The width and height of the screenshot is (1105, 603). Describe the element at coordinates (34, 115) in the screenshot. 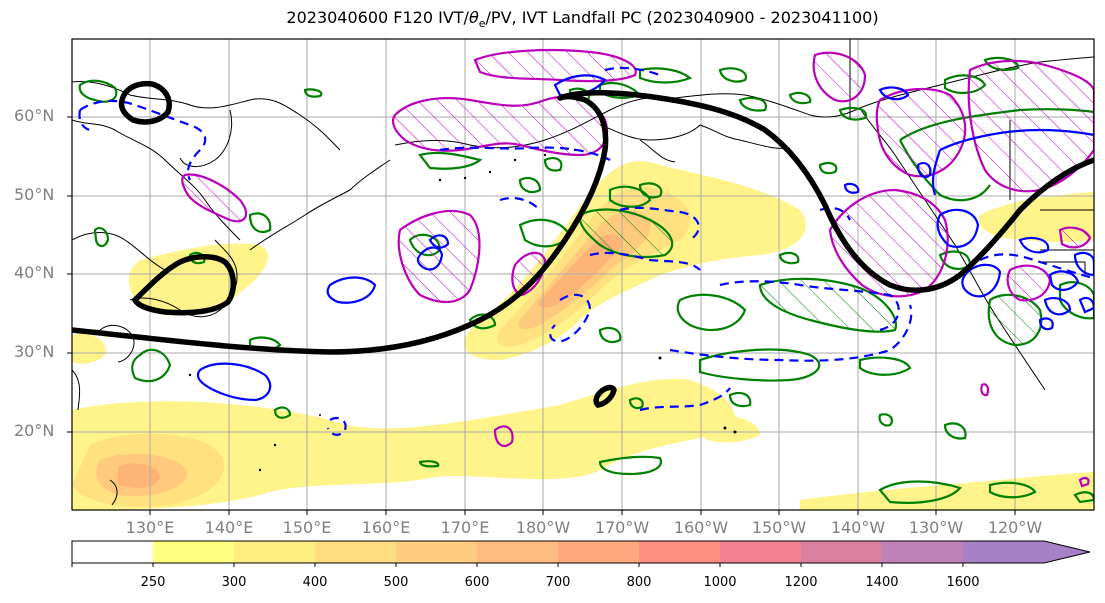

I see `lat-label-60n: 60°N` at that location.